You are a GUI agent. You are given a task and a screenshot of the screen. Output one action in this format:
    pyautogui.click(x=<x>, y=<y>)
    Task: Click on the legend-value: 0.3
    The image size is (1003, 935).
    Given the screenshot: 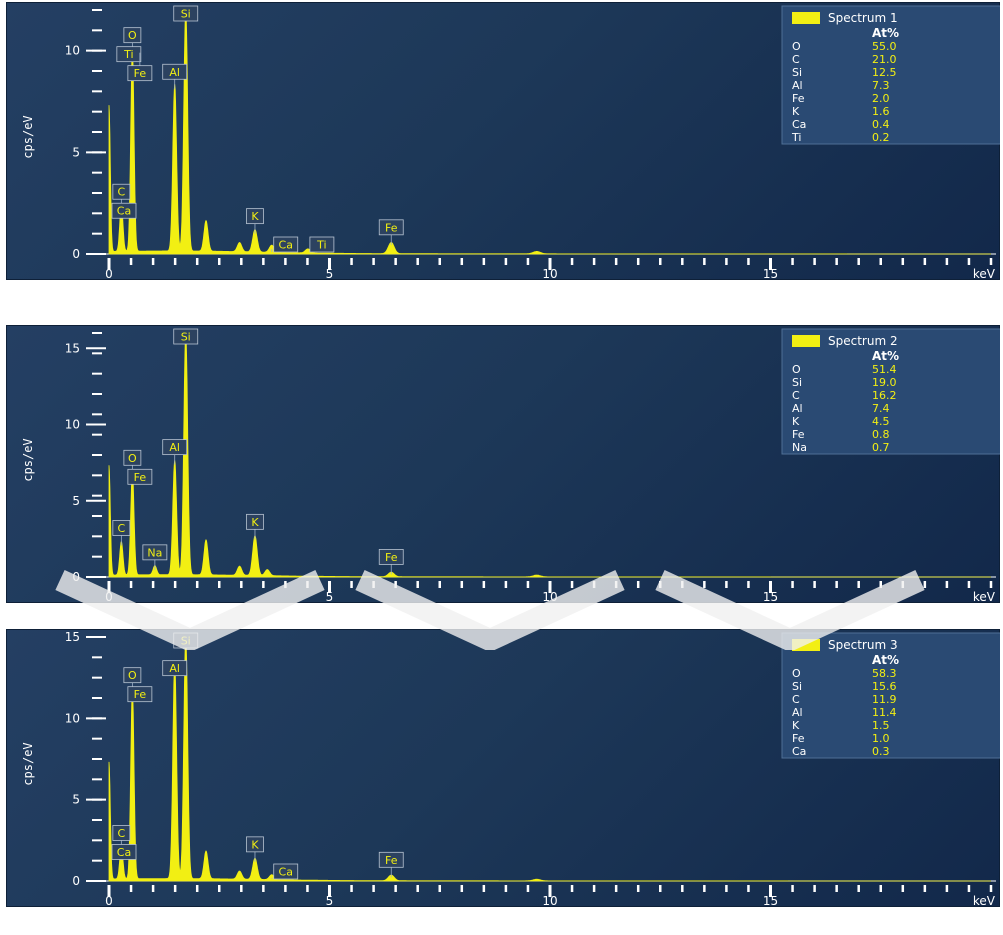 What is the action you would take?
    pyautogui.click(x=881, y=751)
    